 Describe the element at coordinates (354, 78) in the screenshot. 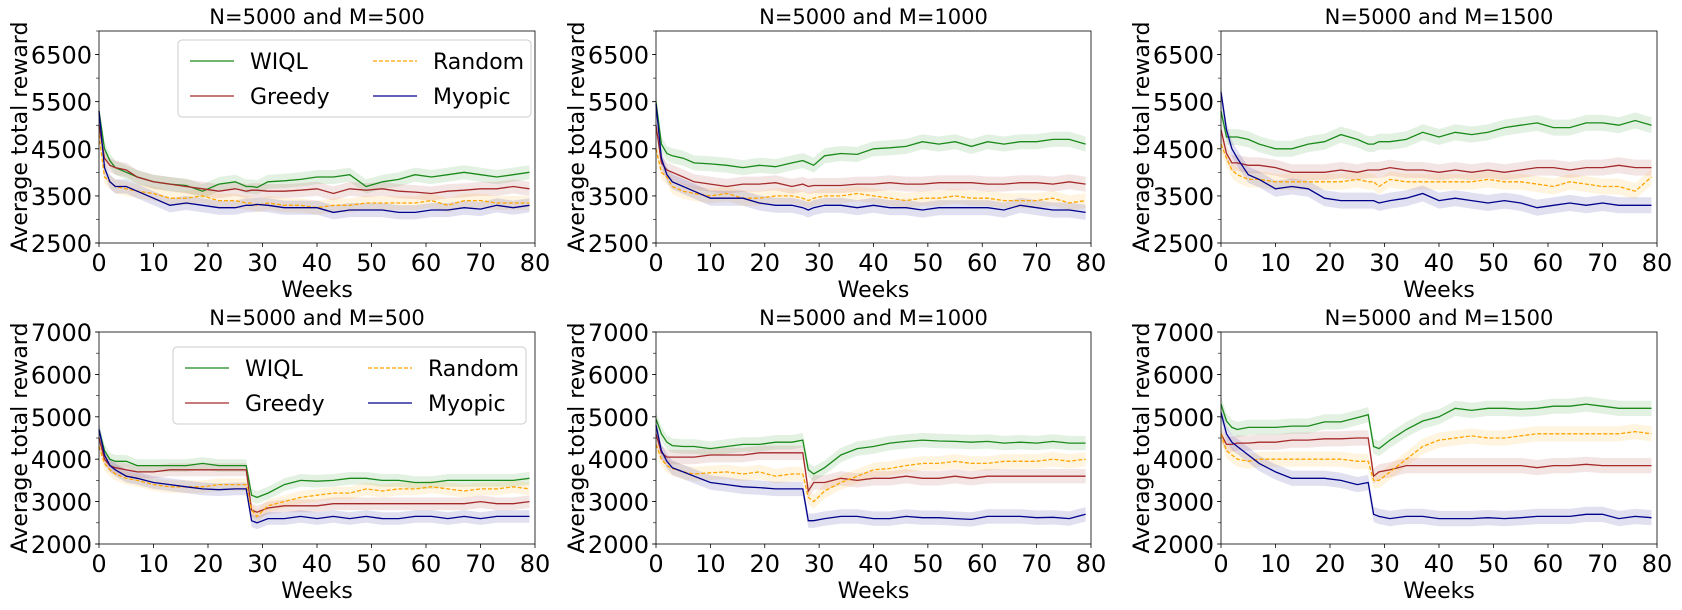

I see `legend: WIQL Random Greedy Myopic` at that location.